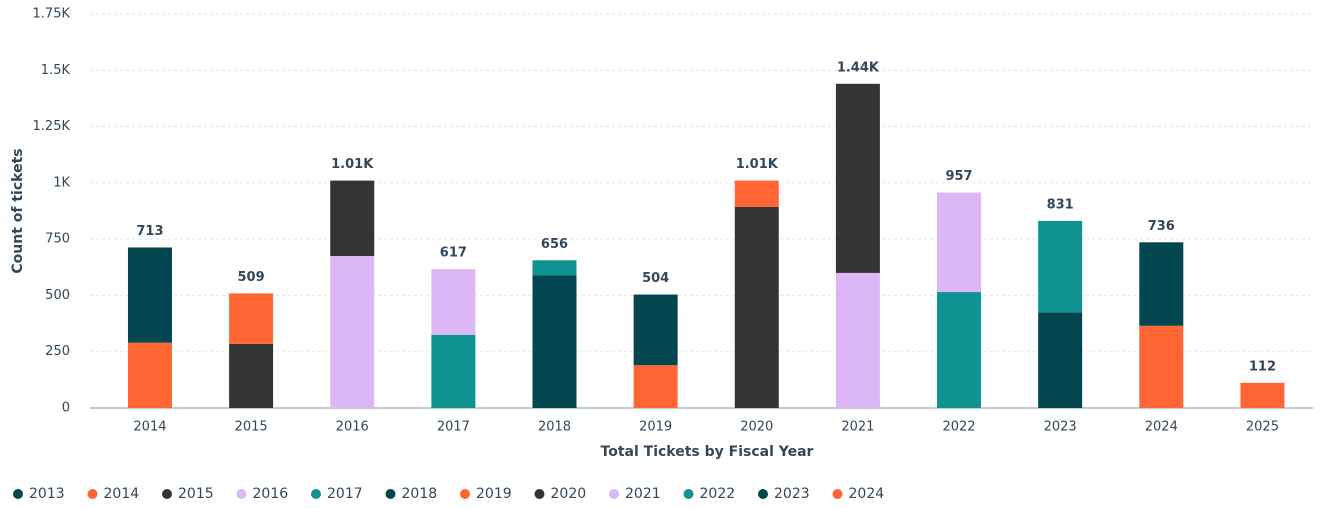  What do you see at coordinates (756, 427) in the screenshot?
I see `x-tick-label: 2020` at bounding box center [756, 427].